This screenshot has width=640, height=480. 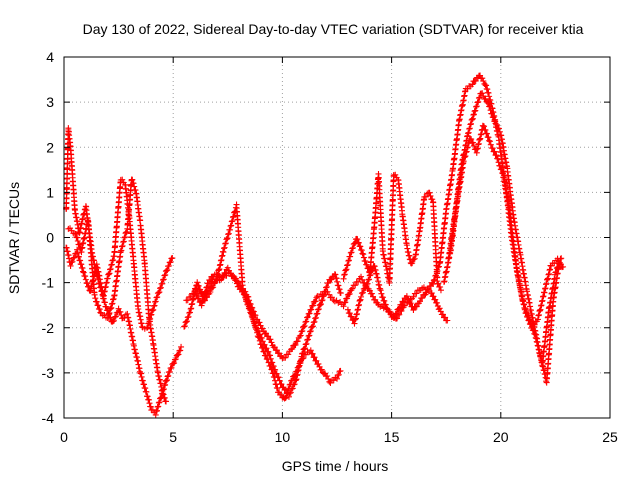 What do you see at coordinates (117, 290) in the screenshot?
I see `series-track-c` at bounding box center [117, 290].